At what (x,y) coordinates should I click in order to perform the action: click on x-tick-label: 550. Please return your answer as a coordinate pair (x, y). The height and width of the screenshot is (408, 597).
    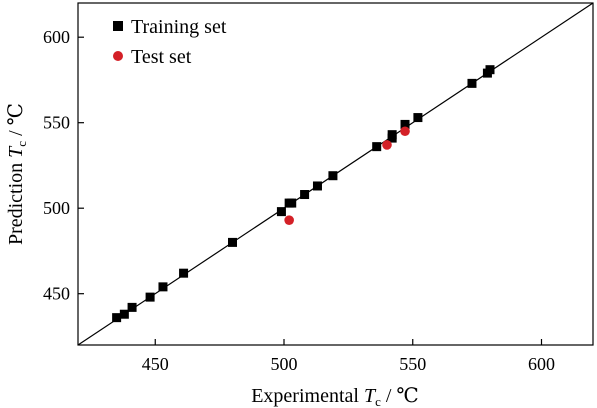
    Looking at the image, I should click on (412, 364).